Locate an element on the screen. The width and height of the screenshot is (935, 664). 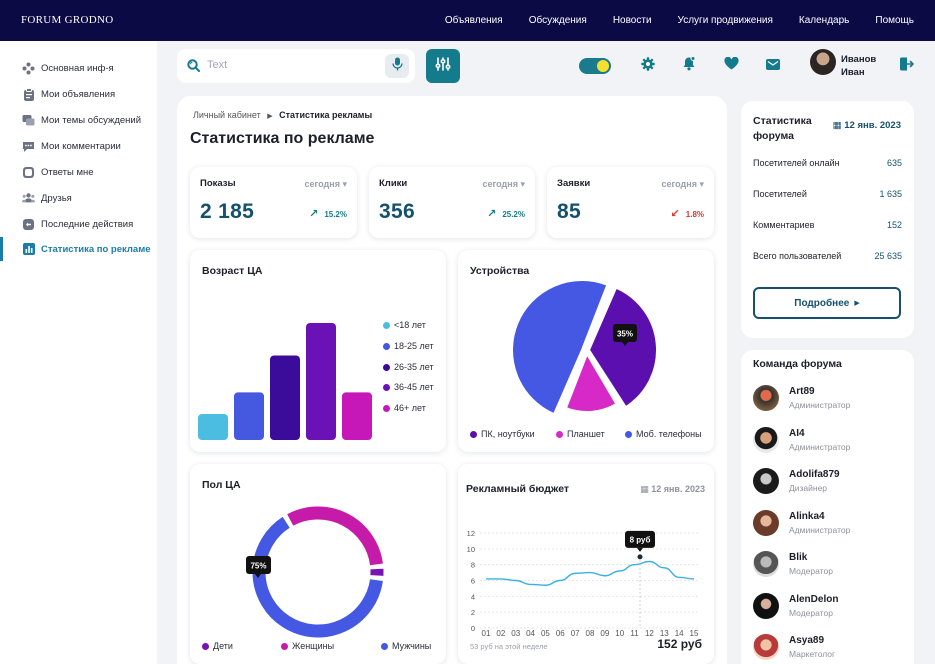
budget-total: 152 руб is located at coordinates (679, 644).